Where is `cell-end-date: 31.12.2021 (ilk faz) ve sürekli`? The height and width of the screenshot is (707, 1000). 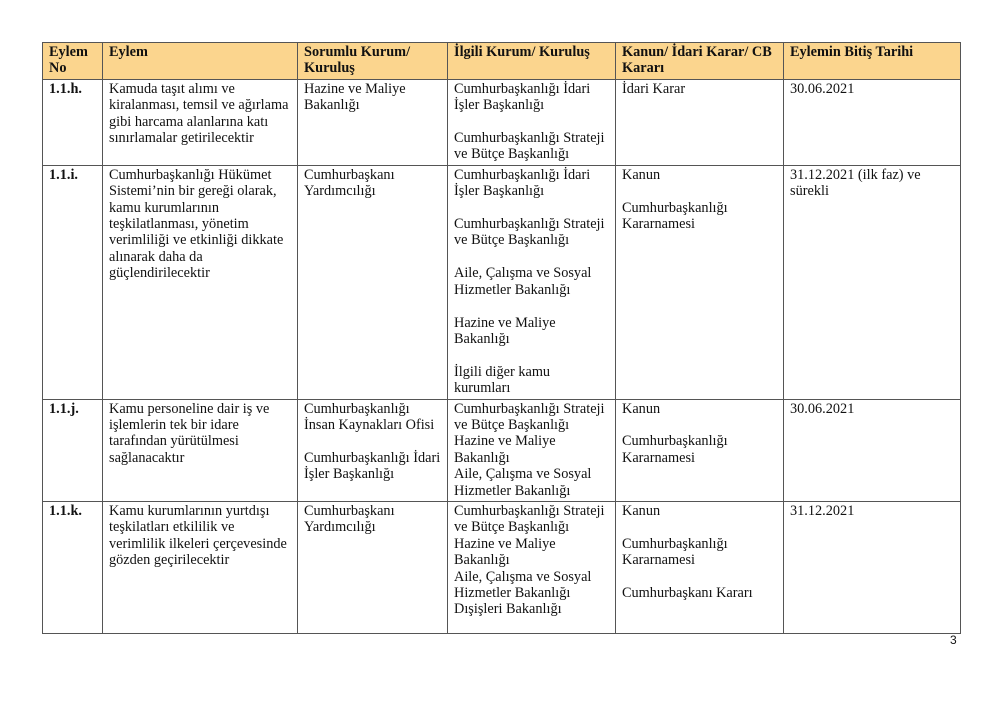 cell-end-date: 31.12.2021 (ilk faz) ve sürekli is located at coordinates (872, 282).